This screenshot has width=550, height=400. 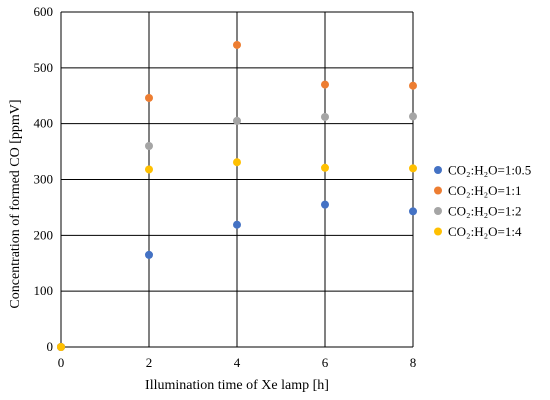 I want to click on x-tick-label: 8, so click(x=413, y=362).